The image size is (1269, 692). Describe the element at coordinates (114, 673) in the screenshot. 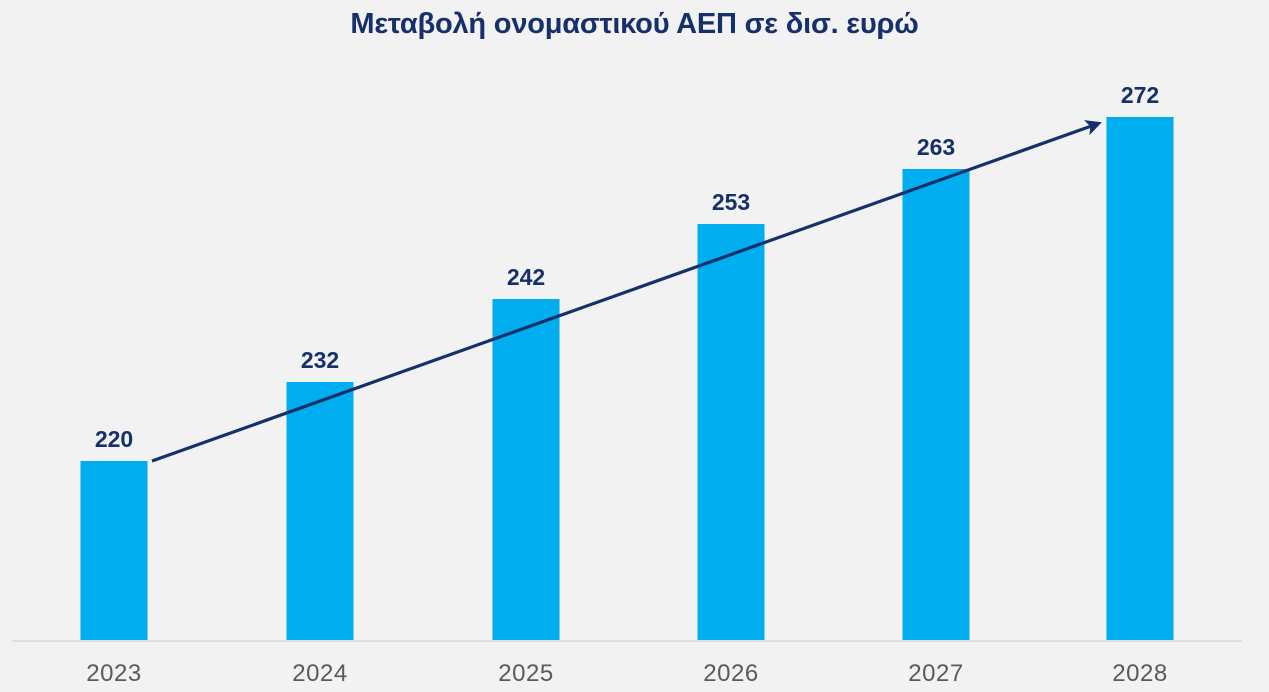

I see `x-tick-label-2023: 2023` at that location.